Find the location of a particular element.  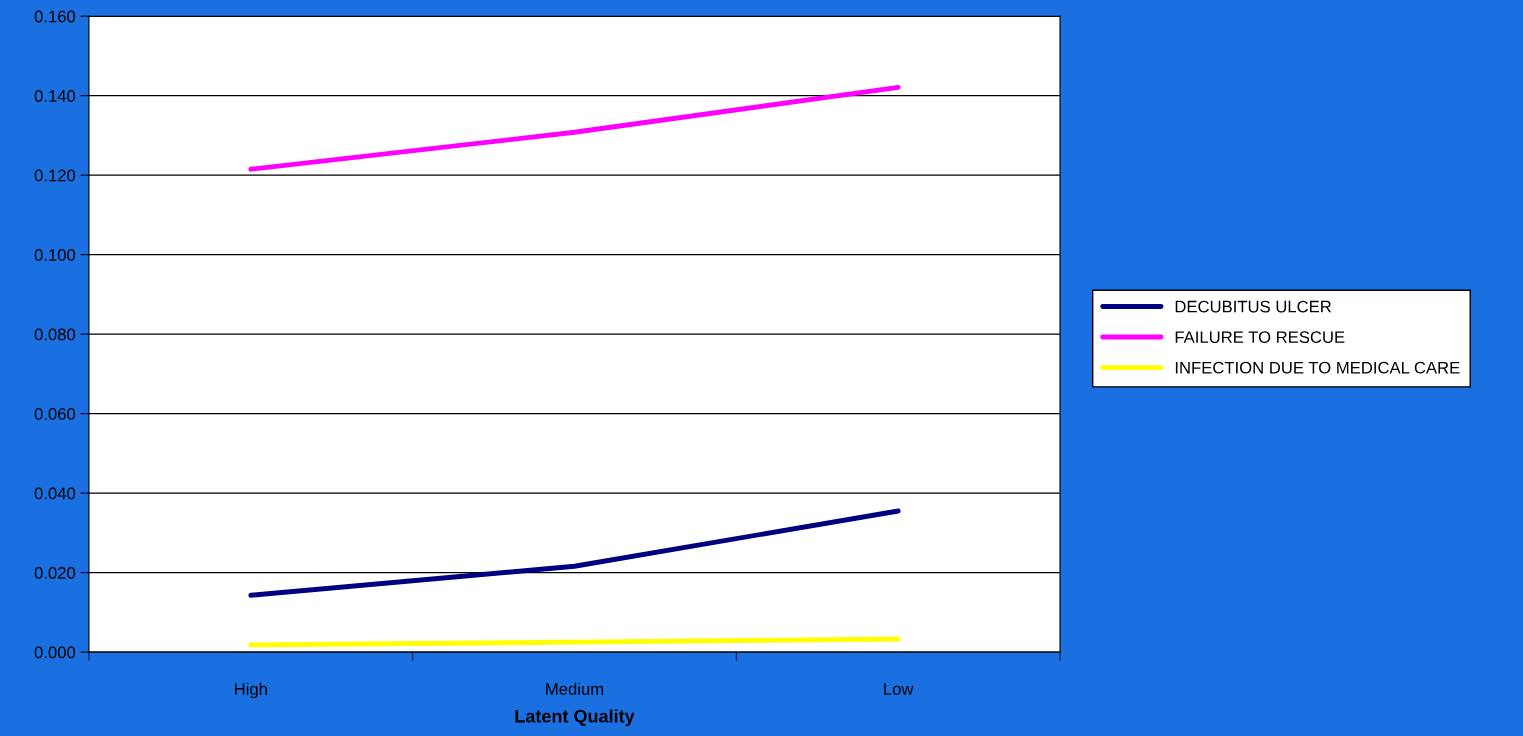

y-tick-label: 0.060 is located at coordinates (55, 414).